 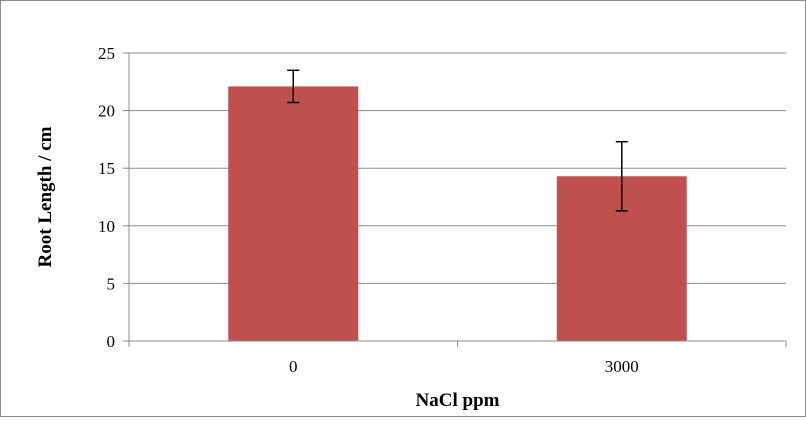 I want to click on x-tick-label-3000: 3000, so click(x=622, y=366).